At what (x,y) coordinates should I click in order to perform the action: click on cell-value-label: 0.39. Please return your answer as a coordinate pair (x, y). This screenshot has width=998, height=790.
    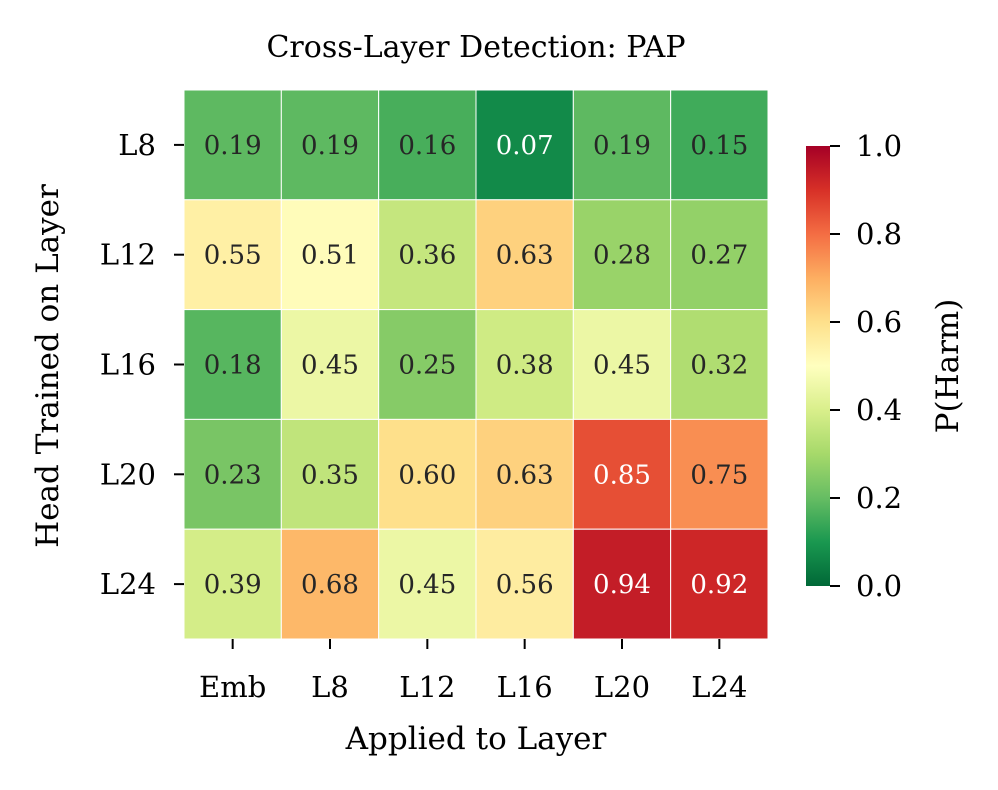
    Looking at the image, I should click on (233, 585).